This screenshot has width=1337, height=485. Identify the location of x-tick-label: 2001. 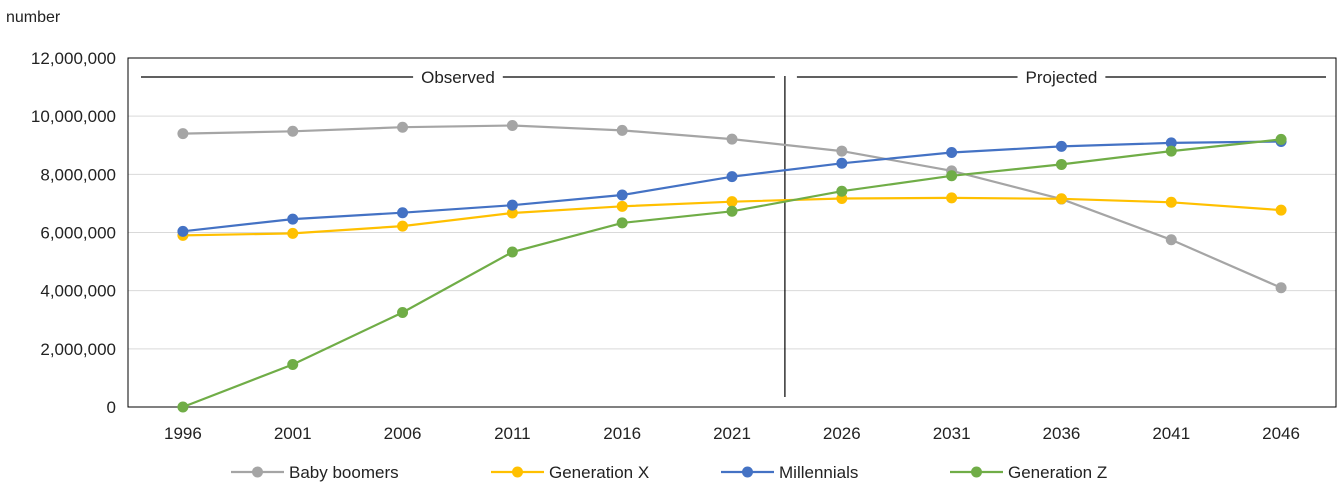
(293, 433).